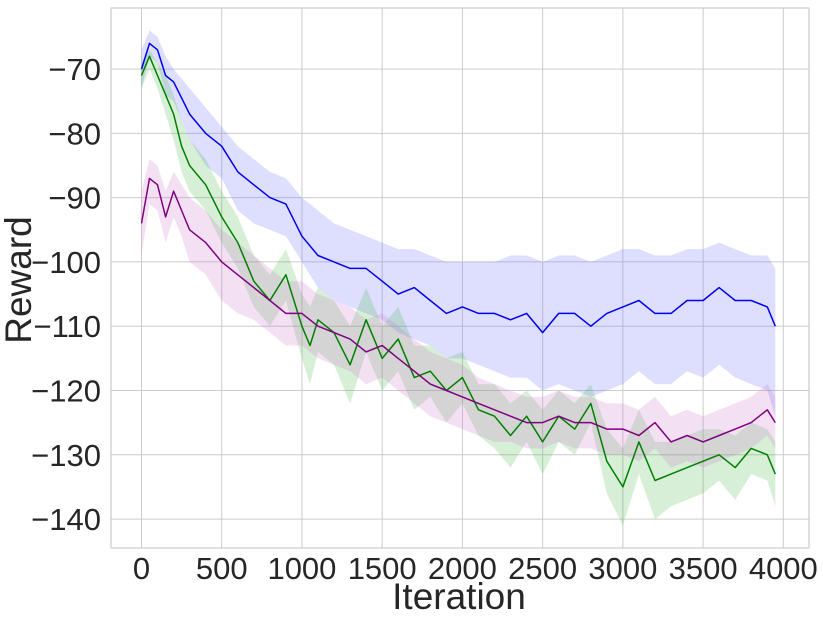  What do you see at coordinates (66, 519) in the screenshot?
I see `y-tick-label: −140` at bounding box center [66, 519].